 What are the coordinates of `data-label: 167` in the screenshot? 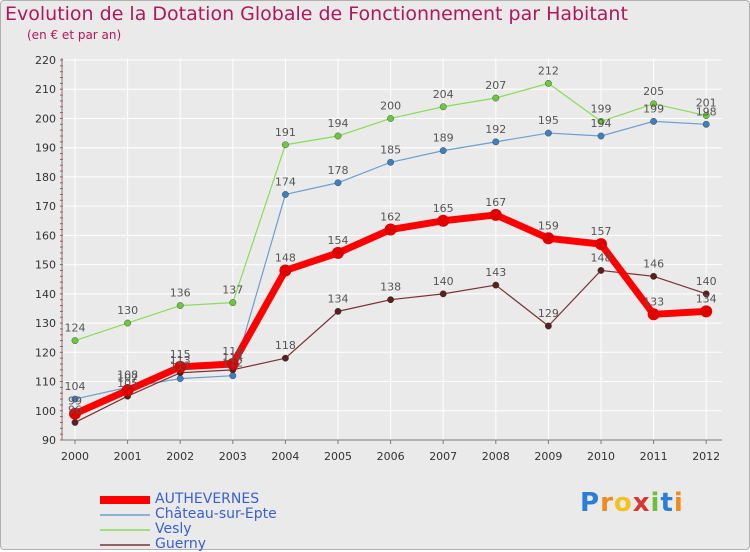 It's located at (495, 202).